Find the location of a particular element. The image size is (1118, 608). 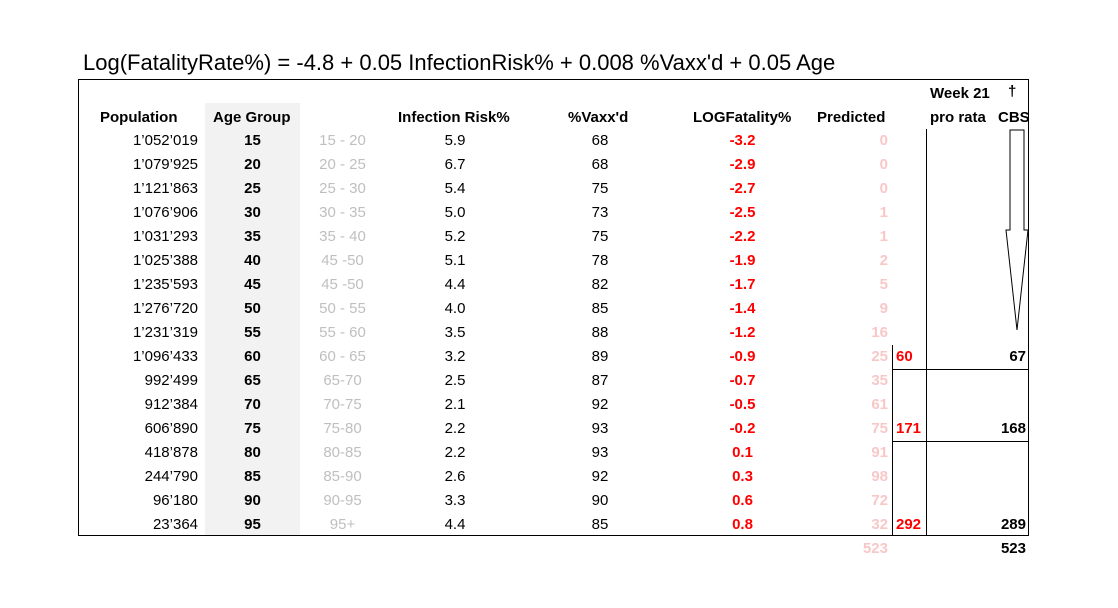

log-fatality-cell: -0.5 is located at coordinates (742, 404).